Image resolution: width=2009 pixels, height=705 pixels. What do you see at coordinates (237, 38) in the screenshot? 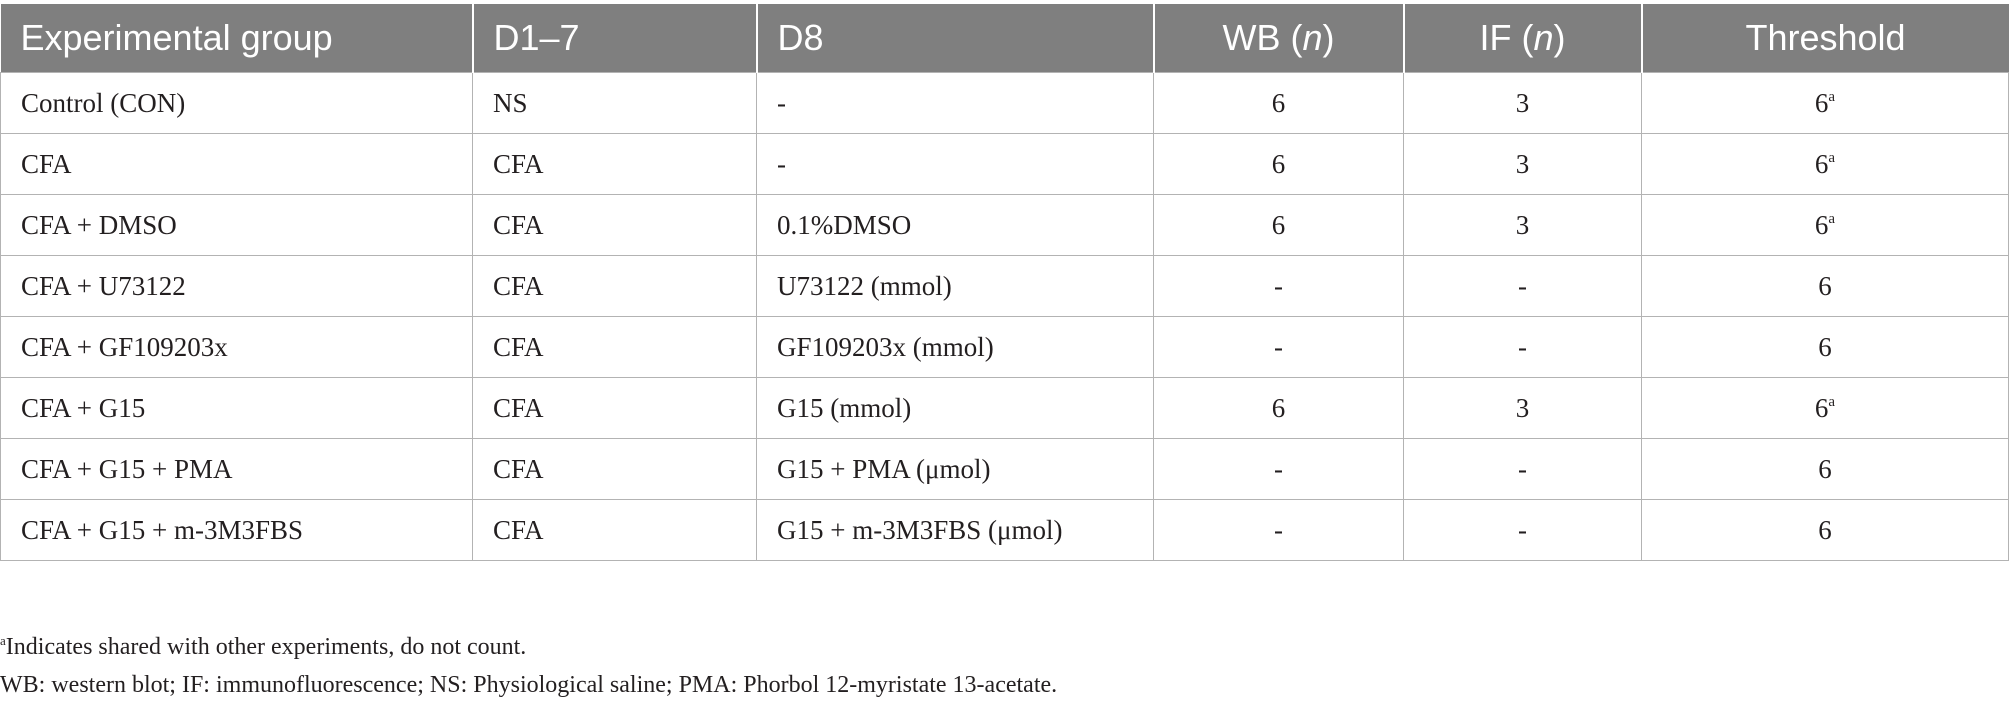
I see `header-experimental-group: Experimental group` at bounding box center [237, 38].